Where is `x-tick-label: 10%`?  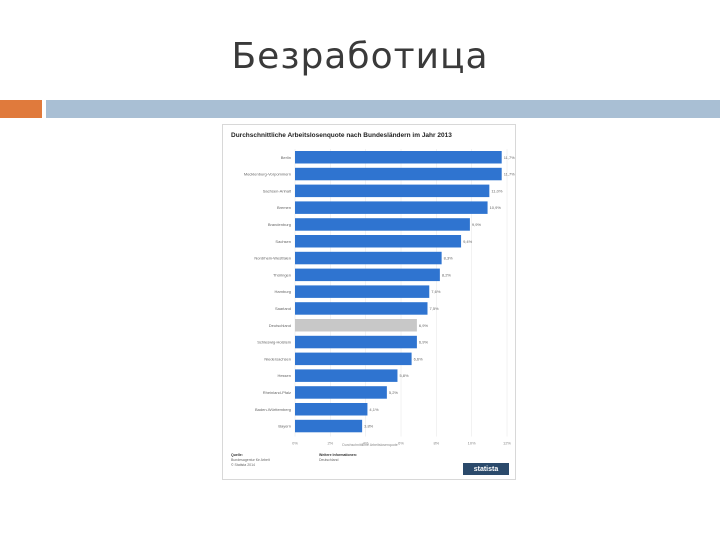 x-tick-label: 10% is located at coordinates (472, 443).